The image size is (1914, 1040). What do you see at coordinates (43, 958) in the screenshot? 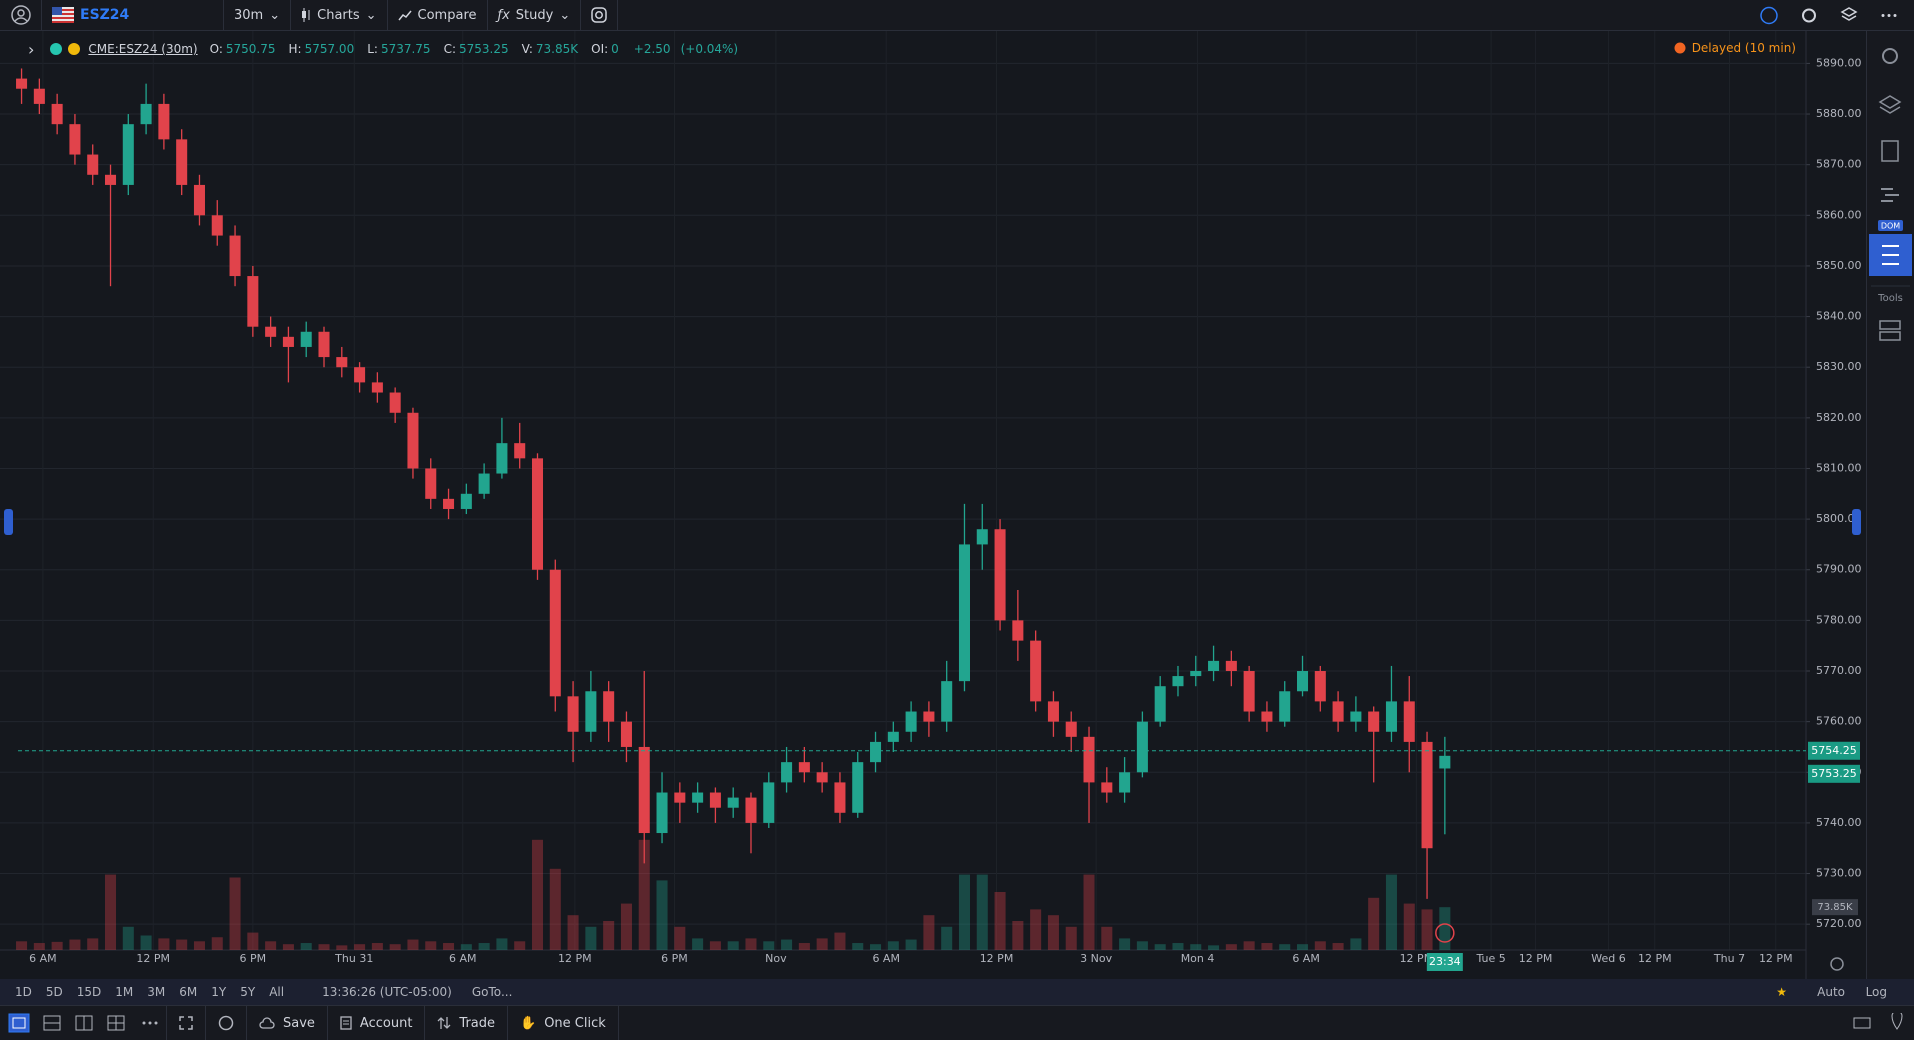
I see `x-tick-label: 6 AM` at bounding box center [43, 958].